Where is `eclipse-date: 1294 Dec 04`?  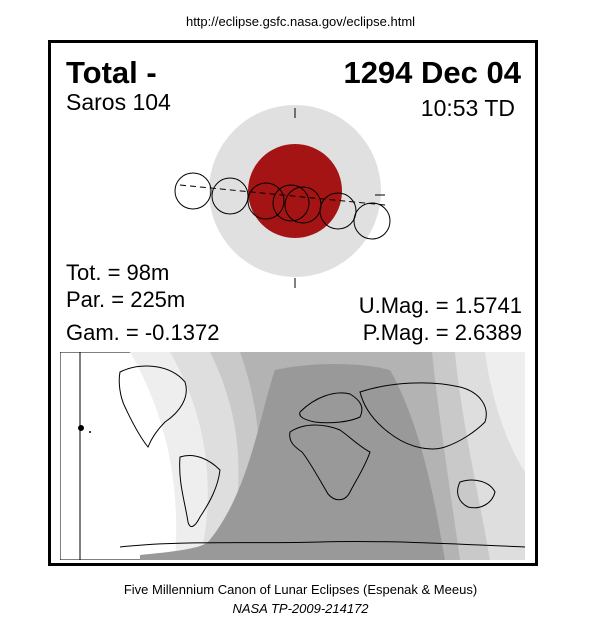
eclipse-date: 1294 Dec 04 is located at coordinates (432, 72).